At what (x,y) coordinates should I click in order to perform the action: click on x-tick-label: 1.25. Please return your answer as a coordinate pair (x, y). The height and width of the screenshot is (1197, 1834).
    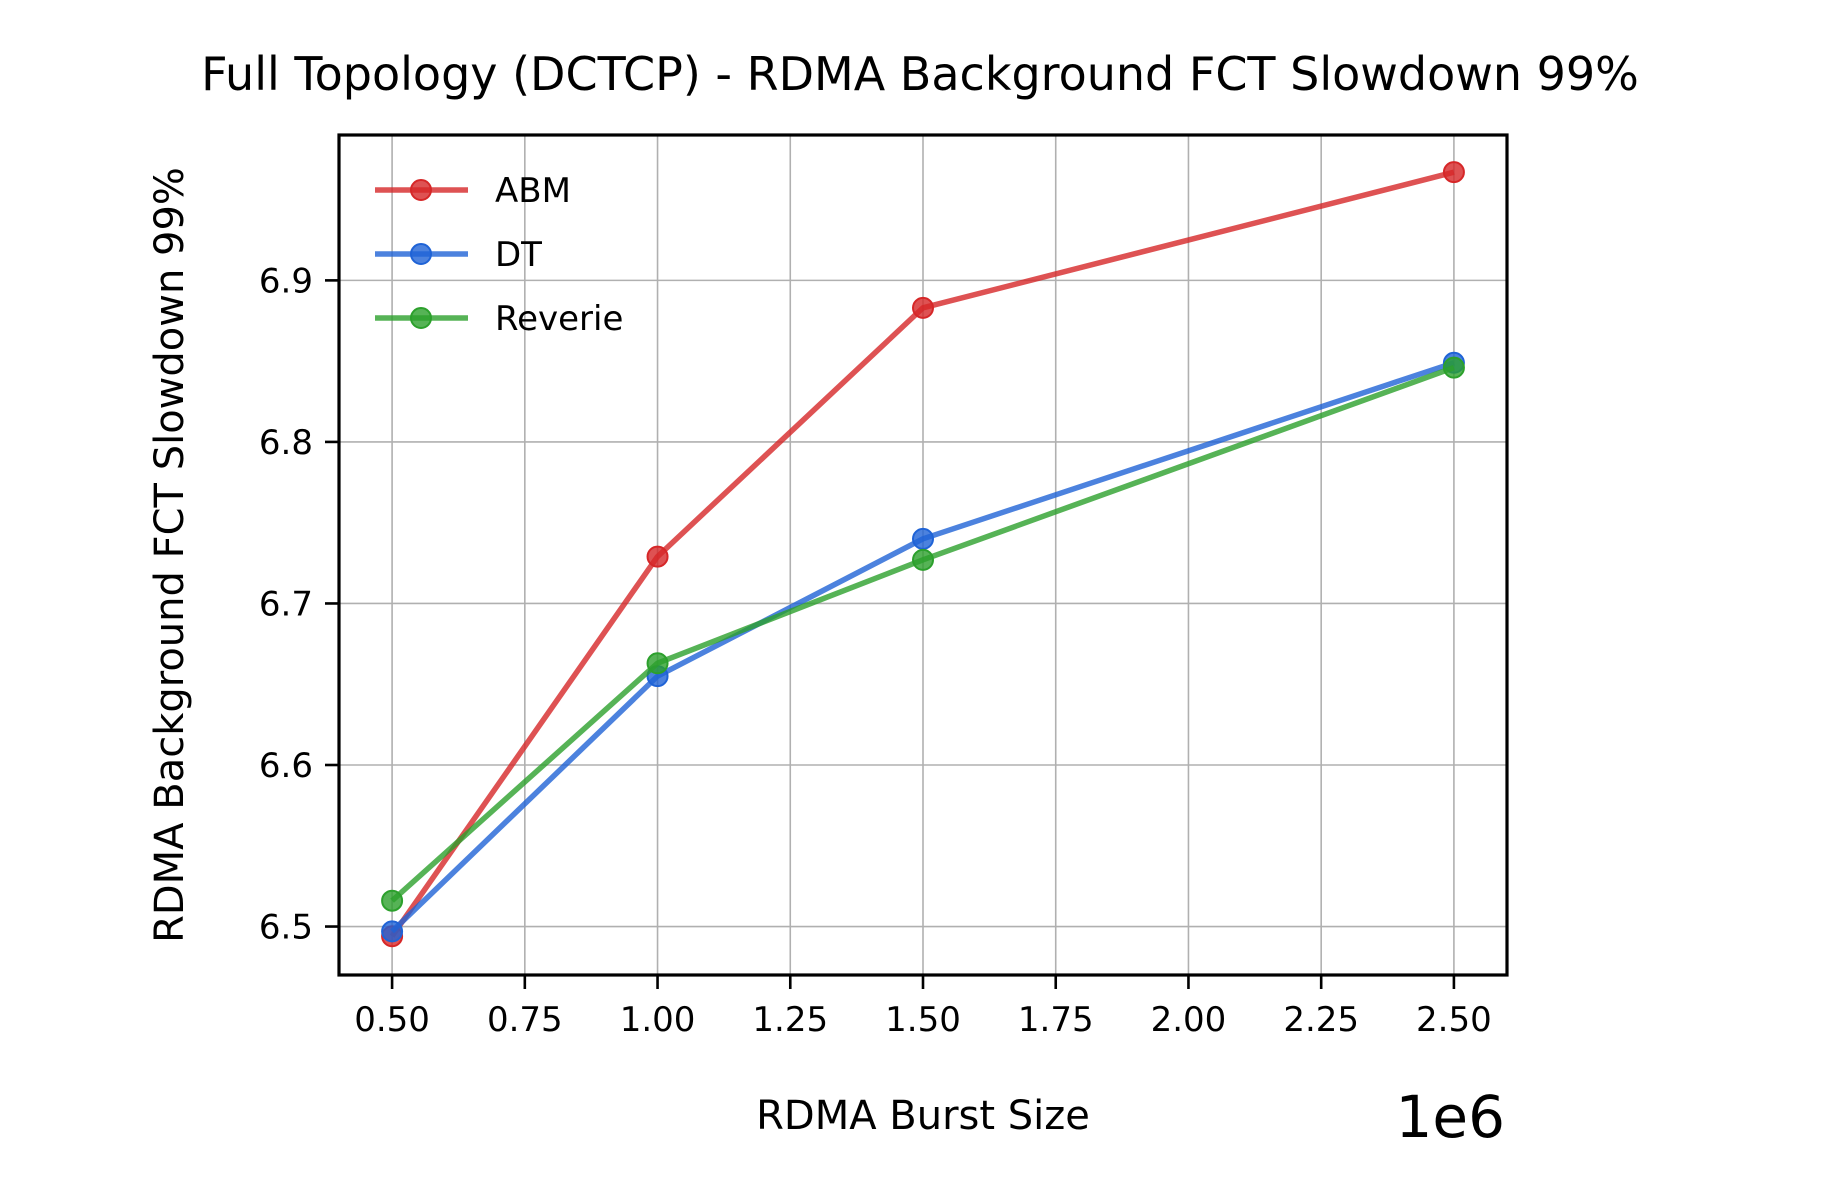
    Looking at the image, I should click on (790, 1020).